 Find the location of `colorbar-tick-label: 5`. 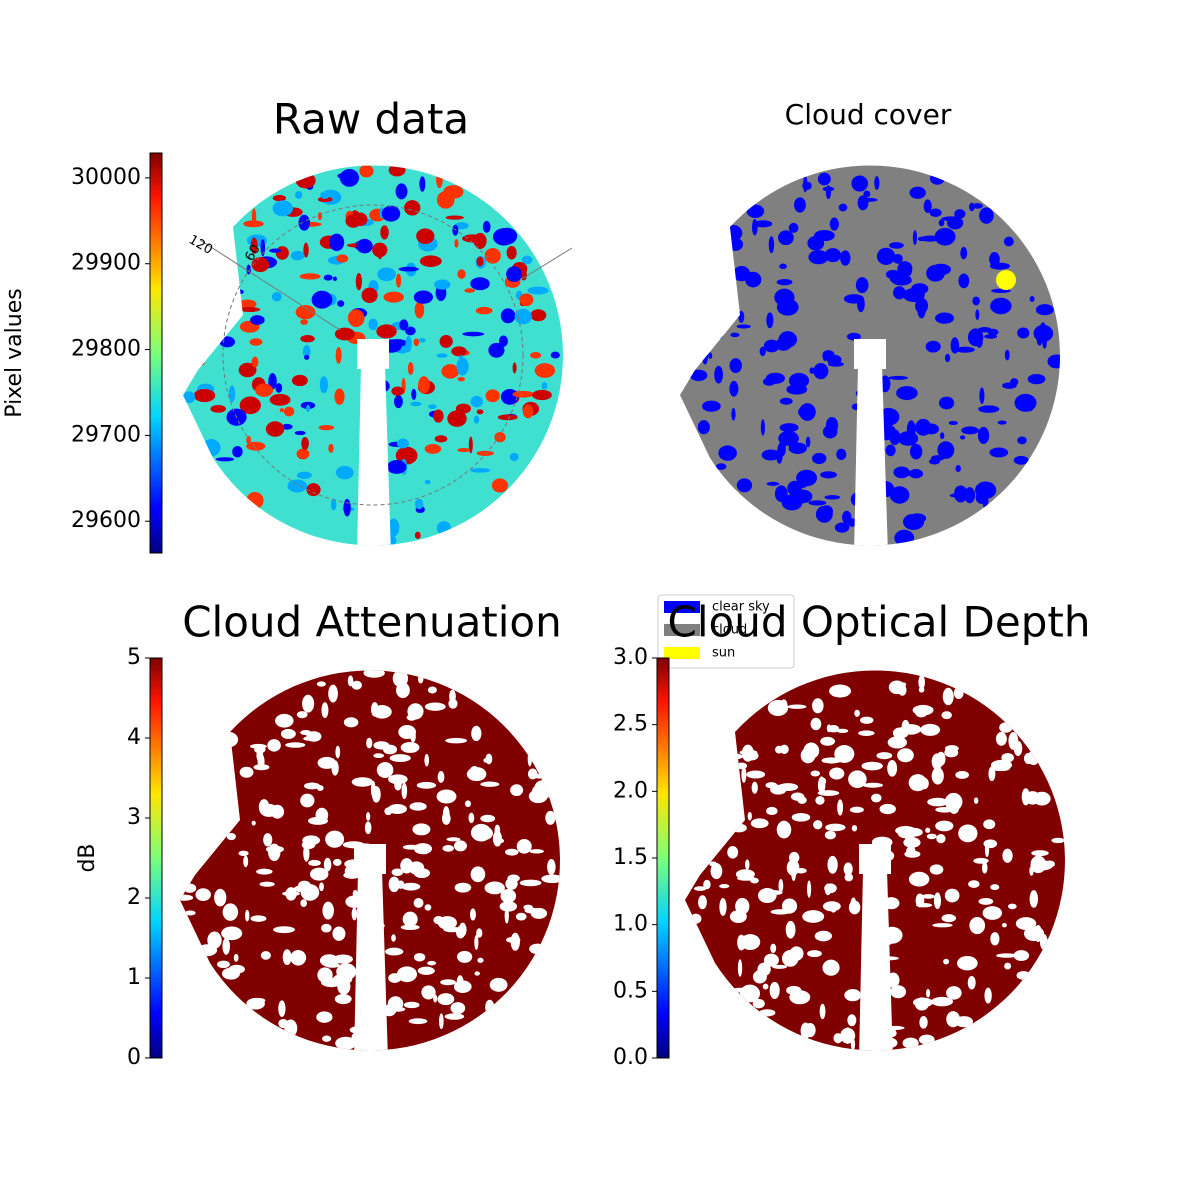

colorbar-tick-label: 5 is located at coordinates (134, 657).